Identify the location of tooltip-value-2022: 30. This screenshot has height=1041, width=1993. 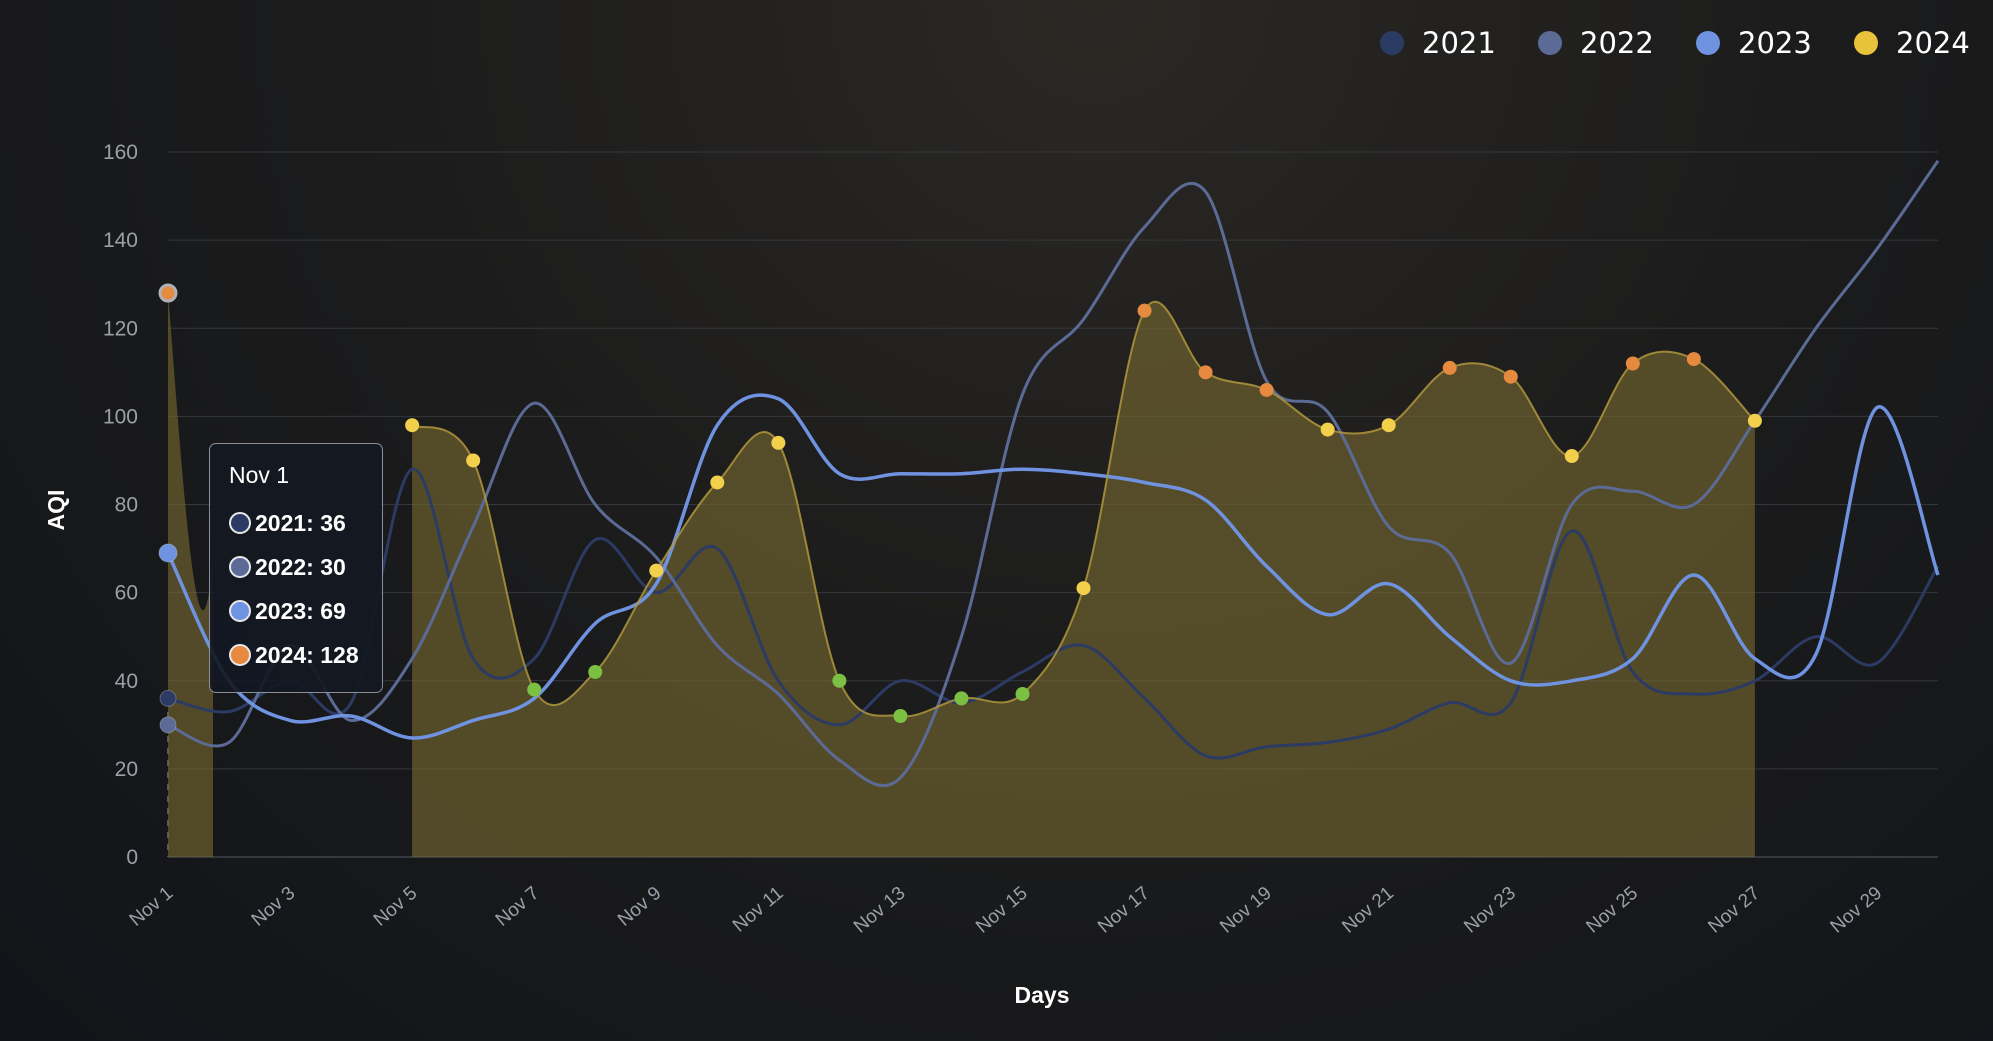
(333, 566).